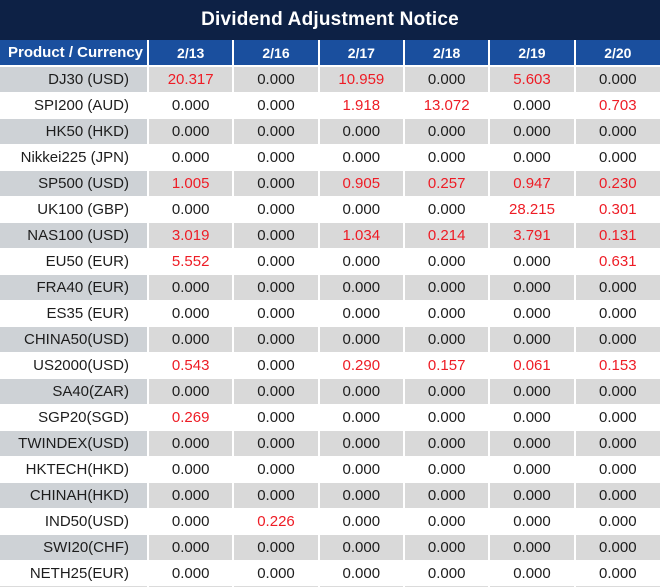 This screenshot has height=587, width=660. I want to click on value-cell: 0.230, so click(617, 183).